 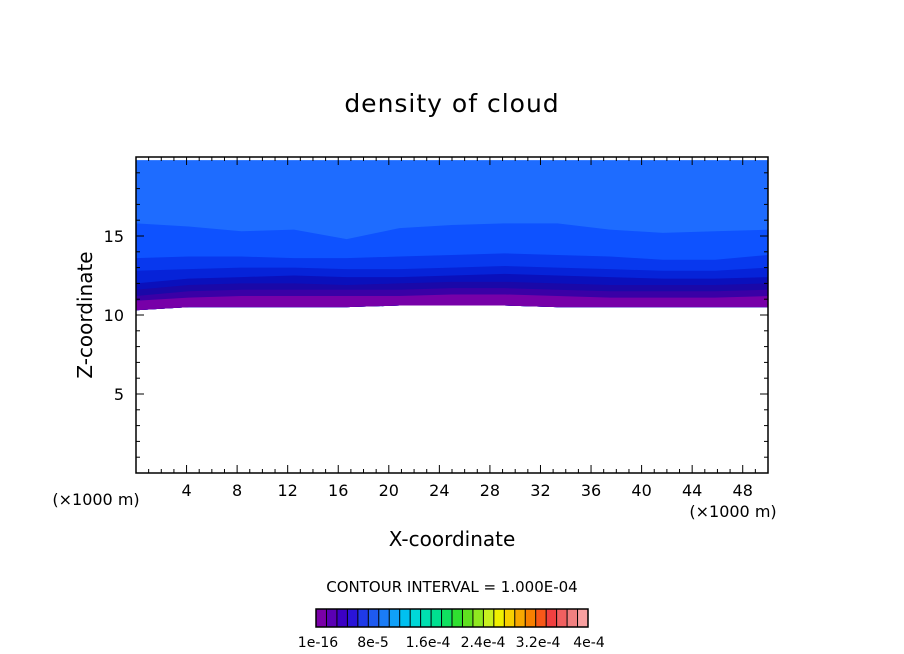 What do you see at coordinates (591, 490) in the screenshot?
I see `x-tick-label: 36` at bounding box center [591, 490].